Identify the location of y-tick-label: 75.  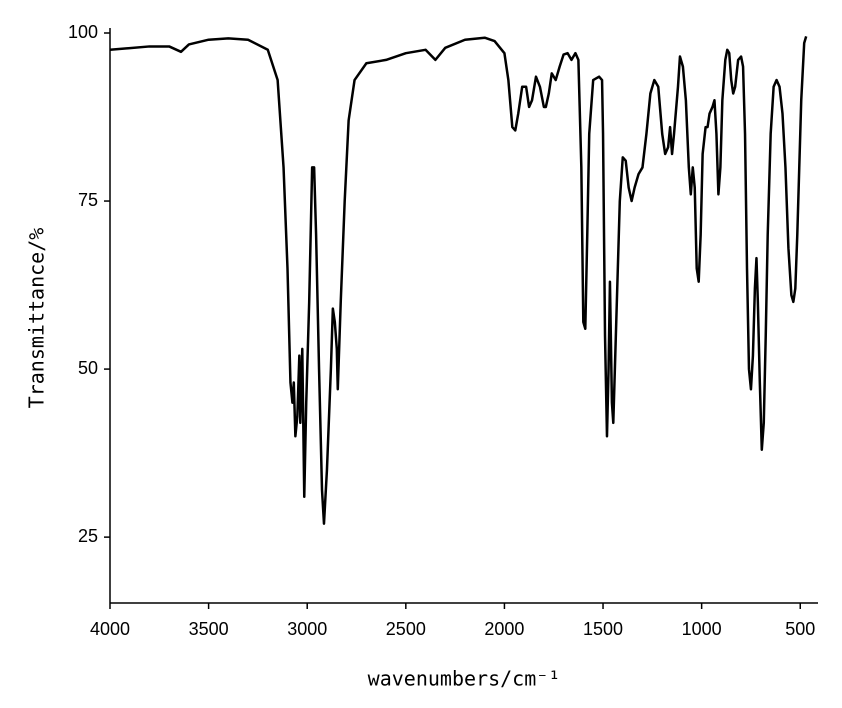
(88, 200).